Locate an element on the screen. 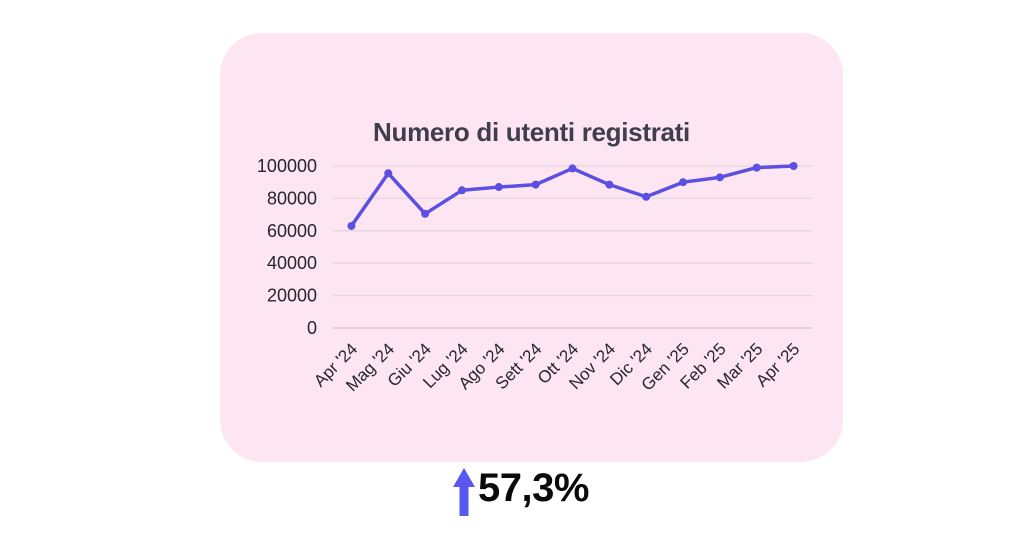 The width and height of the screenshot is (1024, 535). growth-indicator: 57,3% is located at coordinates (521, 490).